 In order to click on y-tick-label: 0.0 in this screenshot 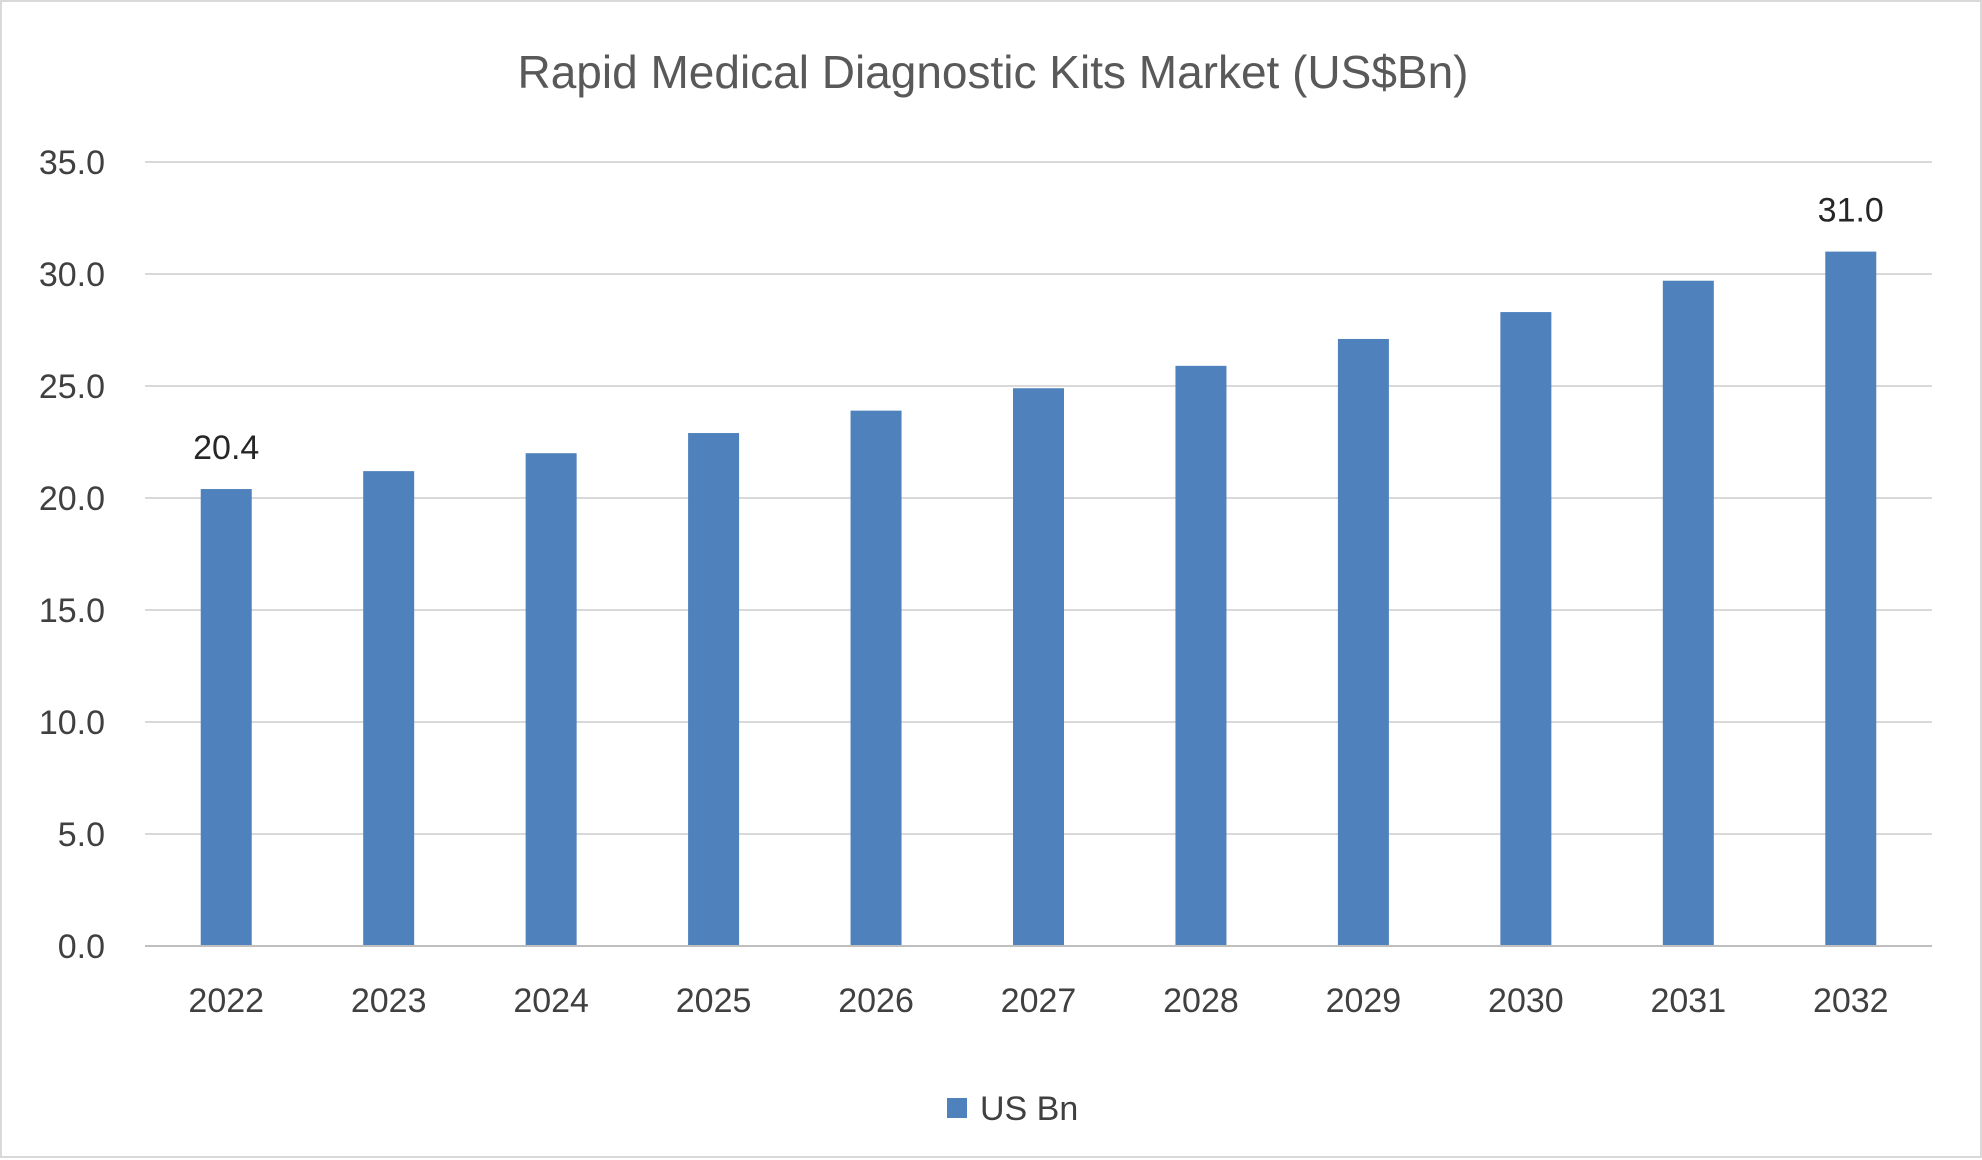, I will do `click(81, 947)`.